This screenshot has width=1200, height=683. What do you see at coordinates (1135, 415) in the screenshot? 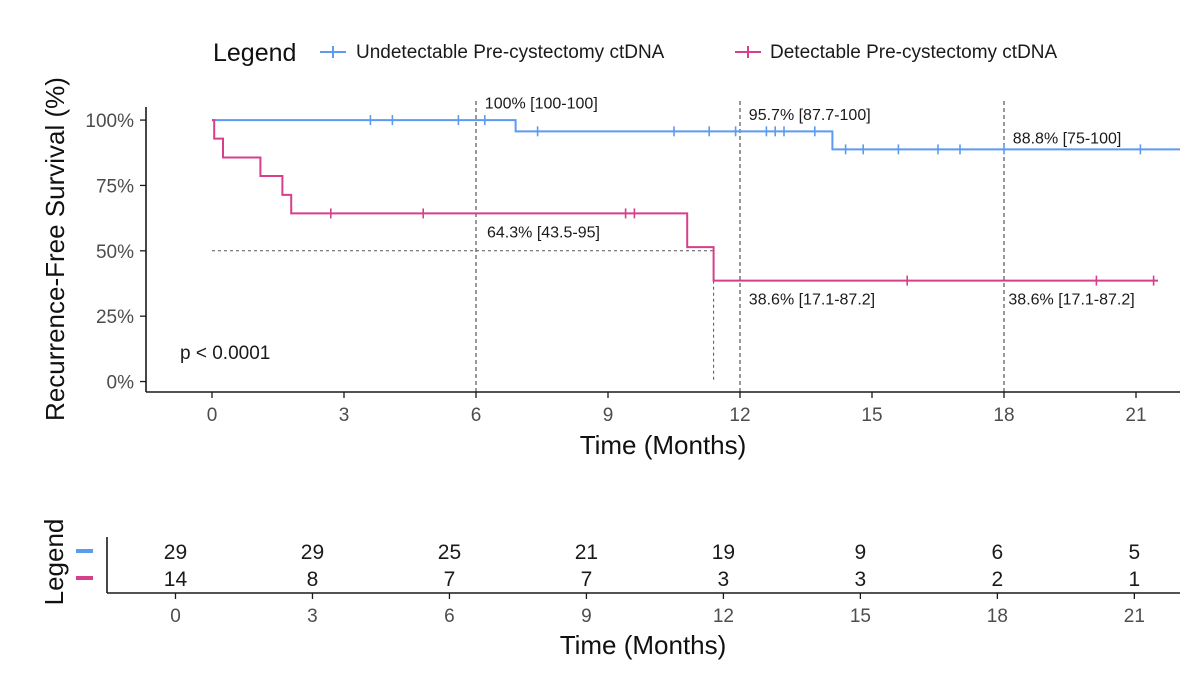
I see `x-tick-label: 21` at bounding box center [1135, 415].